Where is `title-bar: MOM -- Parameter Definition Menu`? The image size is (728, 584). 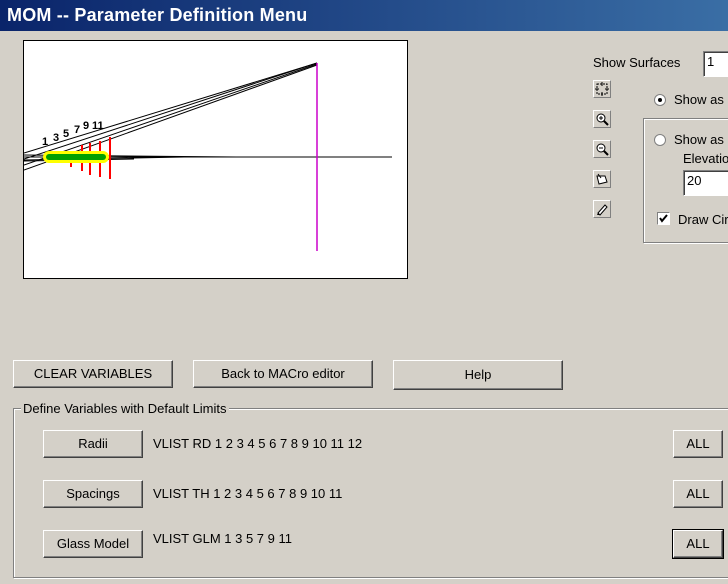 title-bar: MOM -- Parameter Definition Menu is located at coordinates (364, 15).